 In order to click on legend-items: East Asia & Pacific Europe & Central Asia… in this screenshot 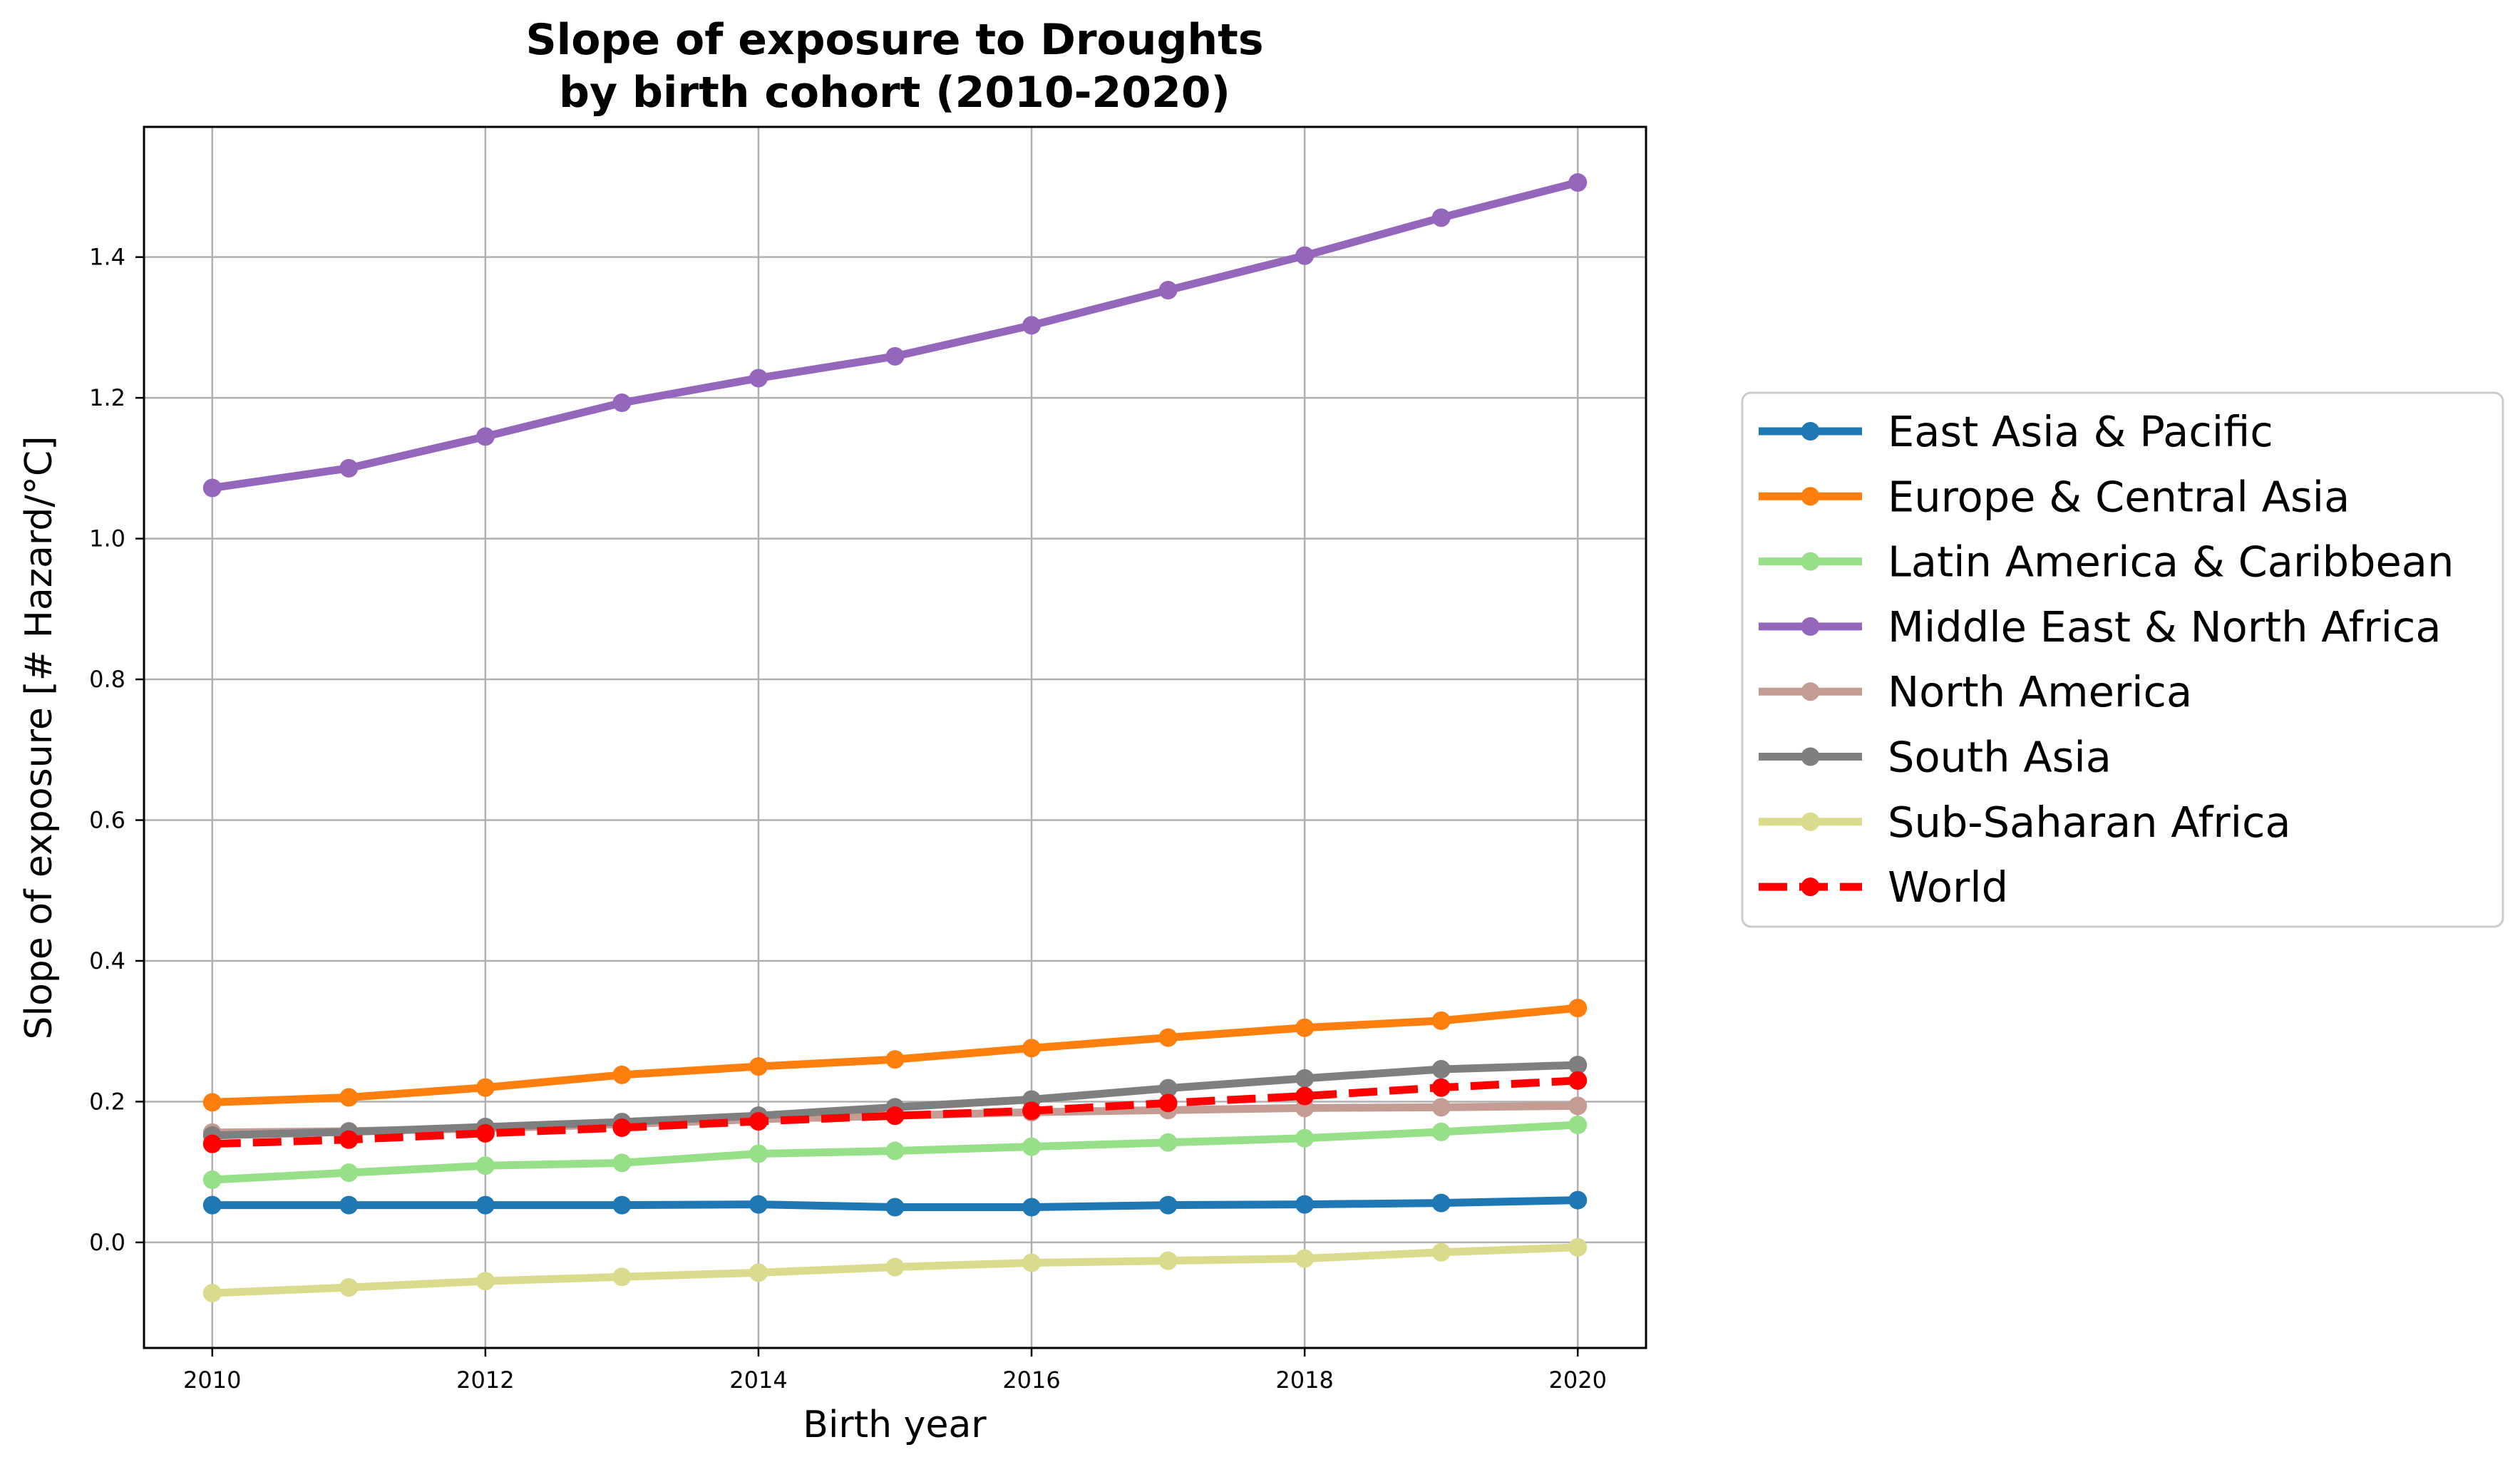, I will do `click(2106, 659)`.